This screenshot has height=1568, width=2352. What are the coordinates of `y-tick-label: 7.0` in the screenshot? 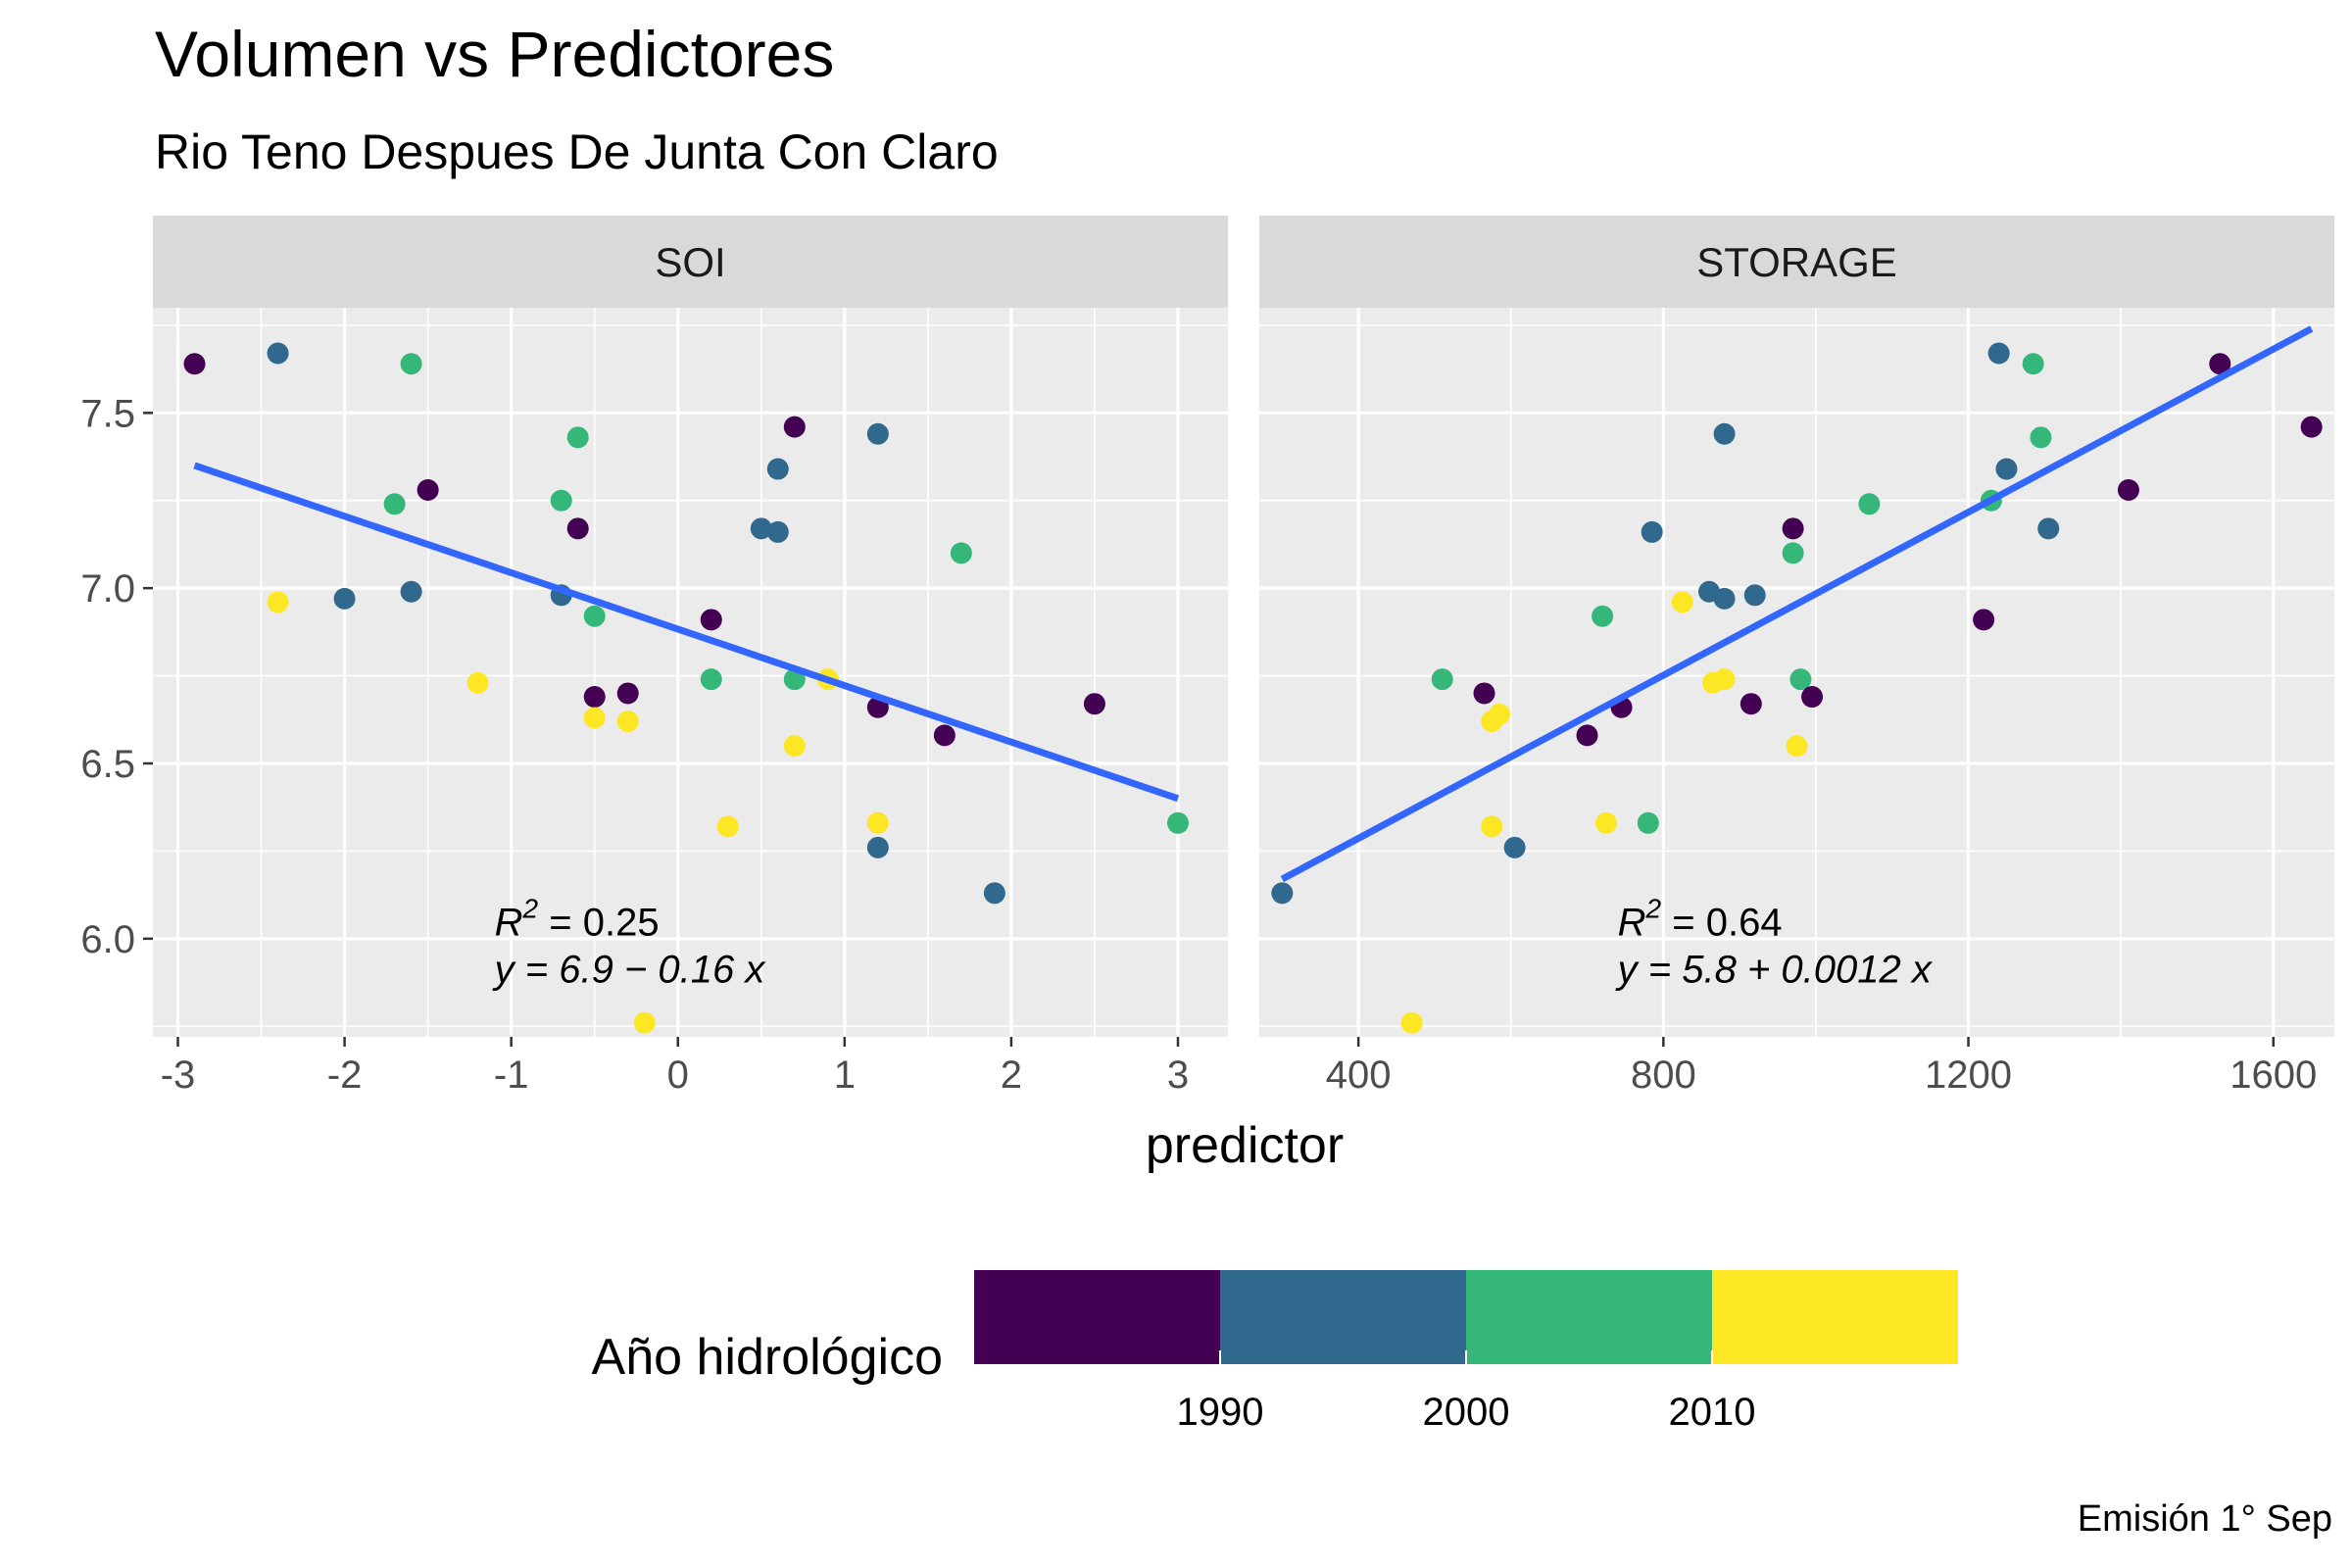 It's located at (107, 589).